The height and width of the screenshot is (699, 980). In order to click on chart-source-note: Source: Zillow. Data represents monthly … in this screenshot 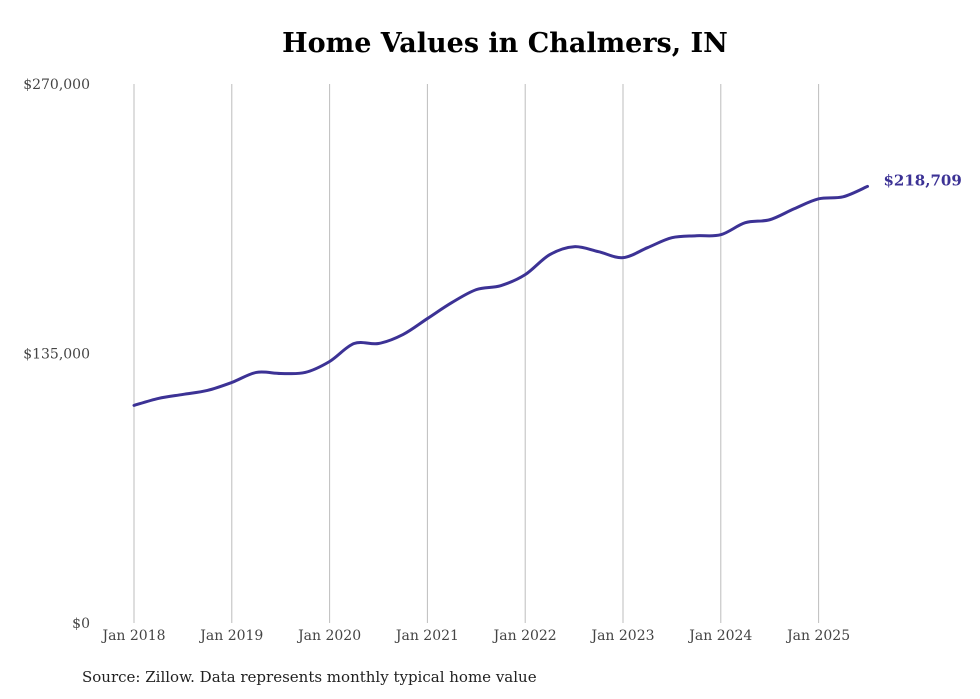, I will do `click(309, 677)`.